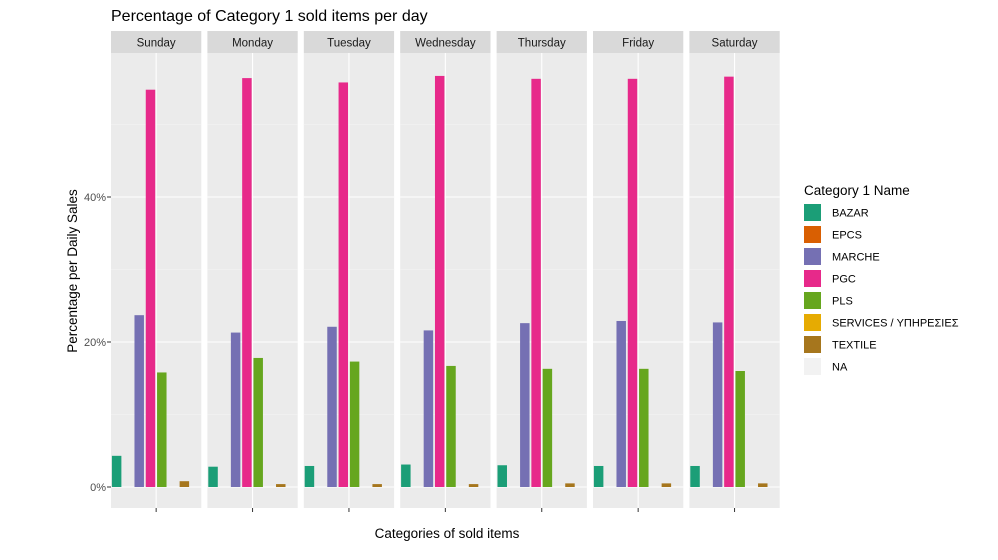  Describe the element at coordinates (95, 198) in the screenshot. I see `y-tick-label: 40%` at that location.